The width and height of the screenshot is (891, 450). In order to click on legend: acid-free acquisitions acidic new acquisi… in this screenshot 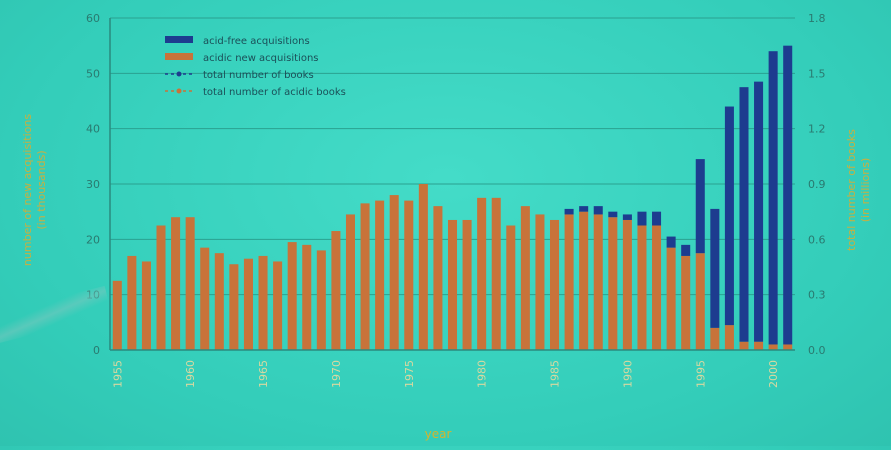, I will do `click(255, 67)`.